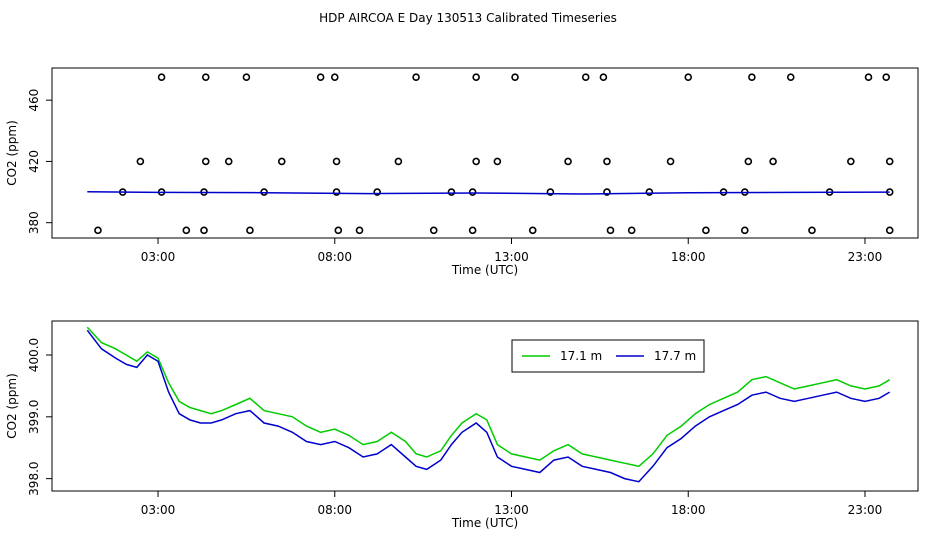 Image resolution: width=936 pixels, height=540 pixels. I want to click on y-tick-label: 460, so click(34, 100).